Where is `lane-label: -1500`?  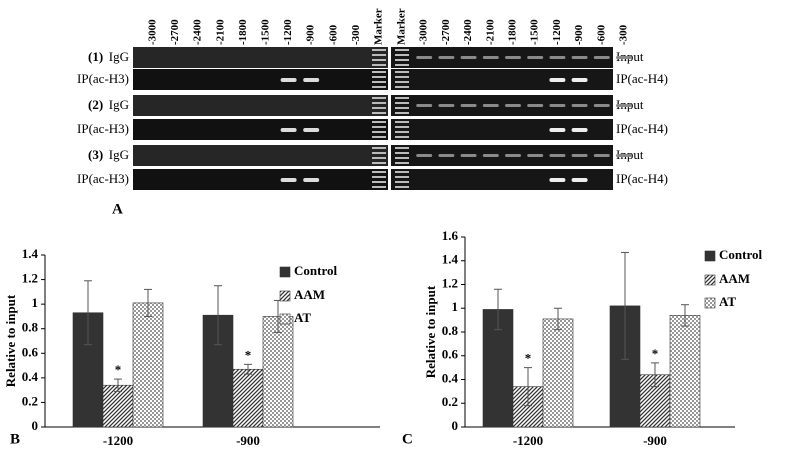 lane-label: -1500 is located at coordinates (266, 32).